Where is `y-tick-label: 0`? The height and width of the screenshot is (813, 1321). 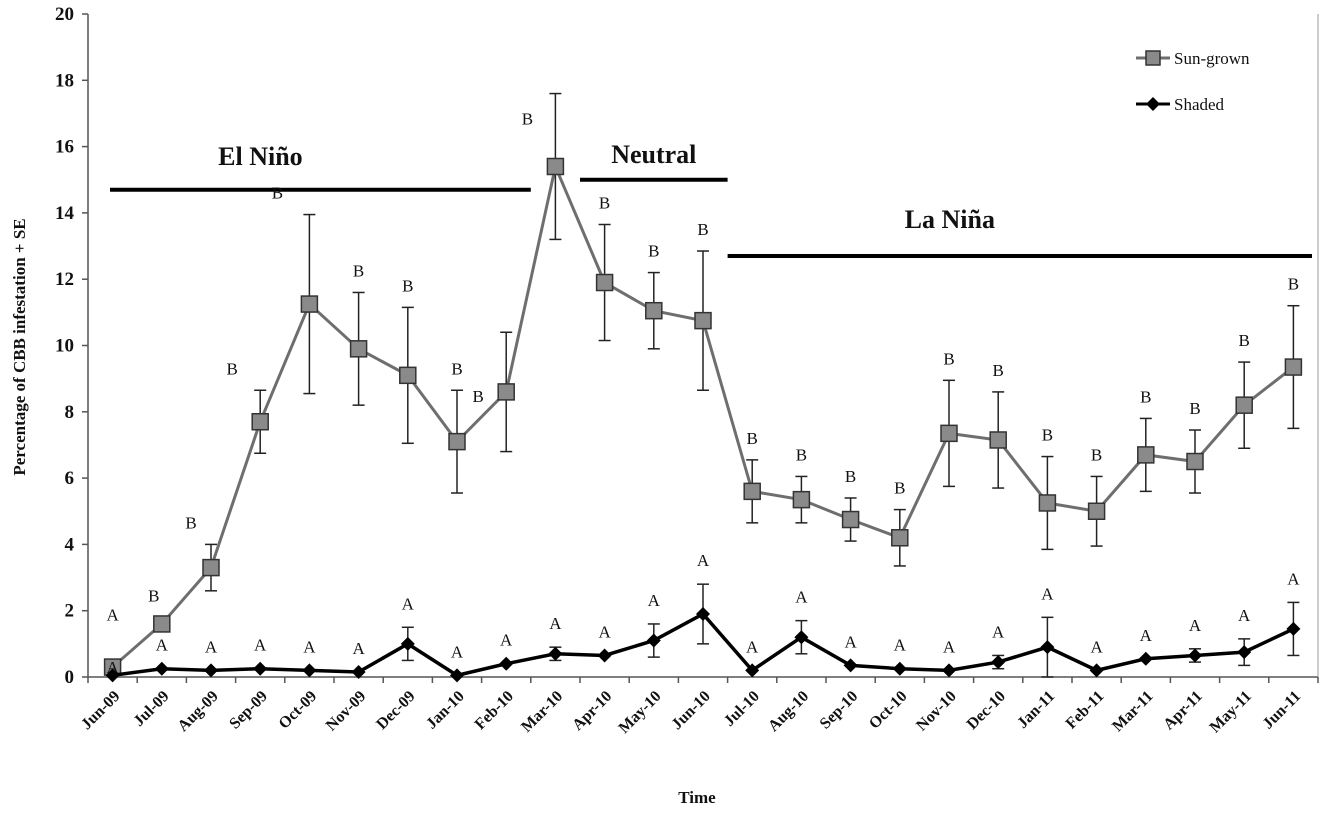 y-tick-label: 0 is located at coordinates (70, 677).